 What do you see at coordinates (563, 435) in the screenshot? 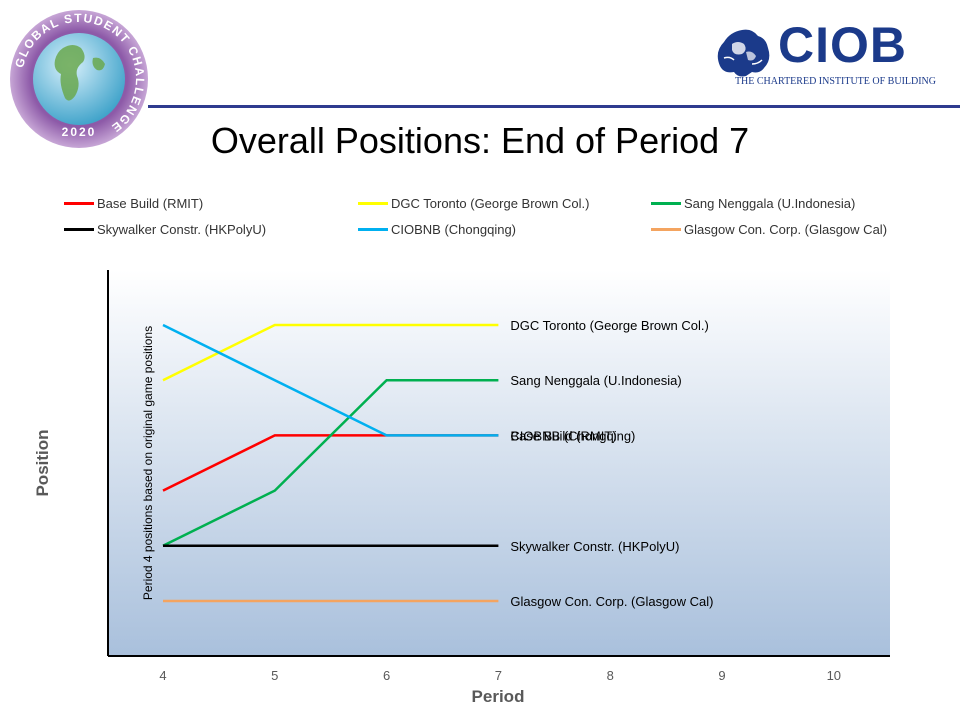
I see `series-end-label: Base Build (RMIT)` at bounding box center [563, 435].